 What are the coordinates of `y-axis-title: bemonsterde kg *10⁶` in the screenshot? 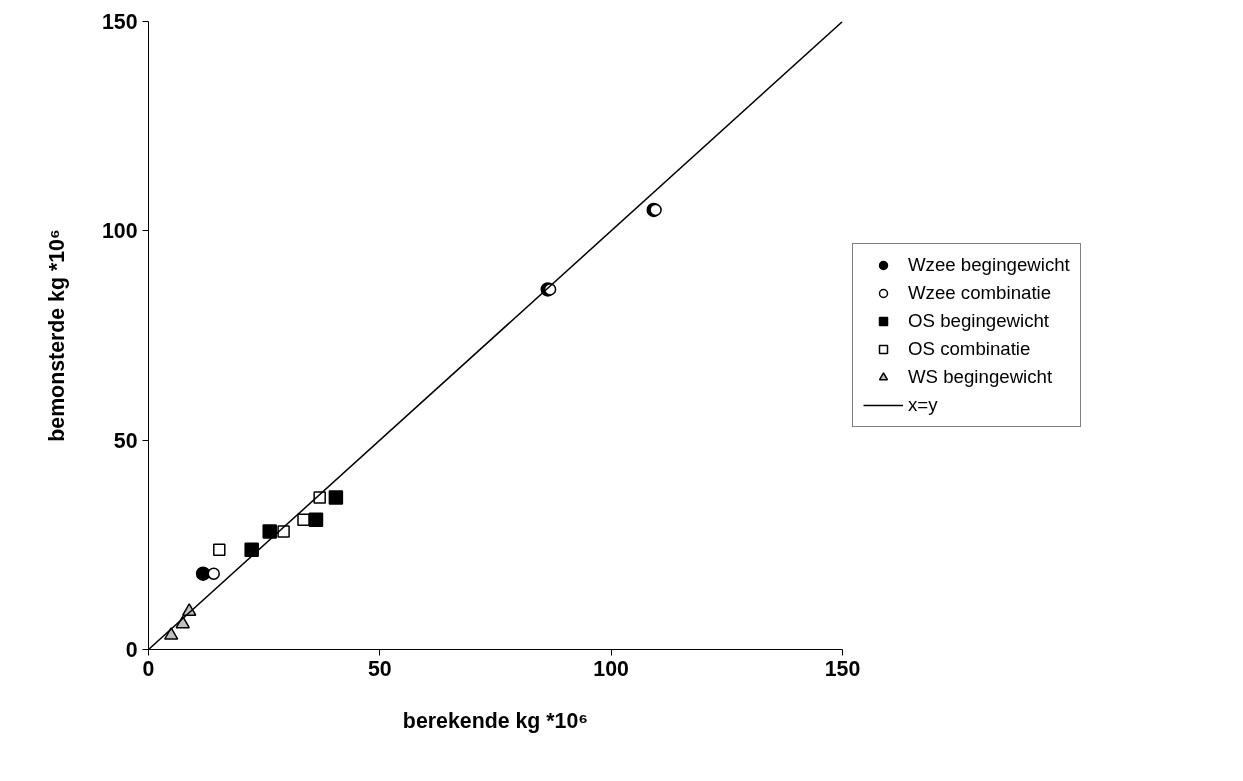 It's located at (56, 335).